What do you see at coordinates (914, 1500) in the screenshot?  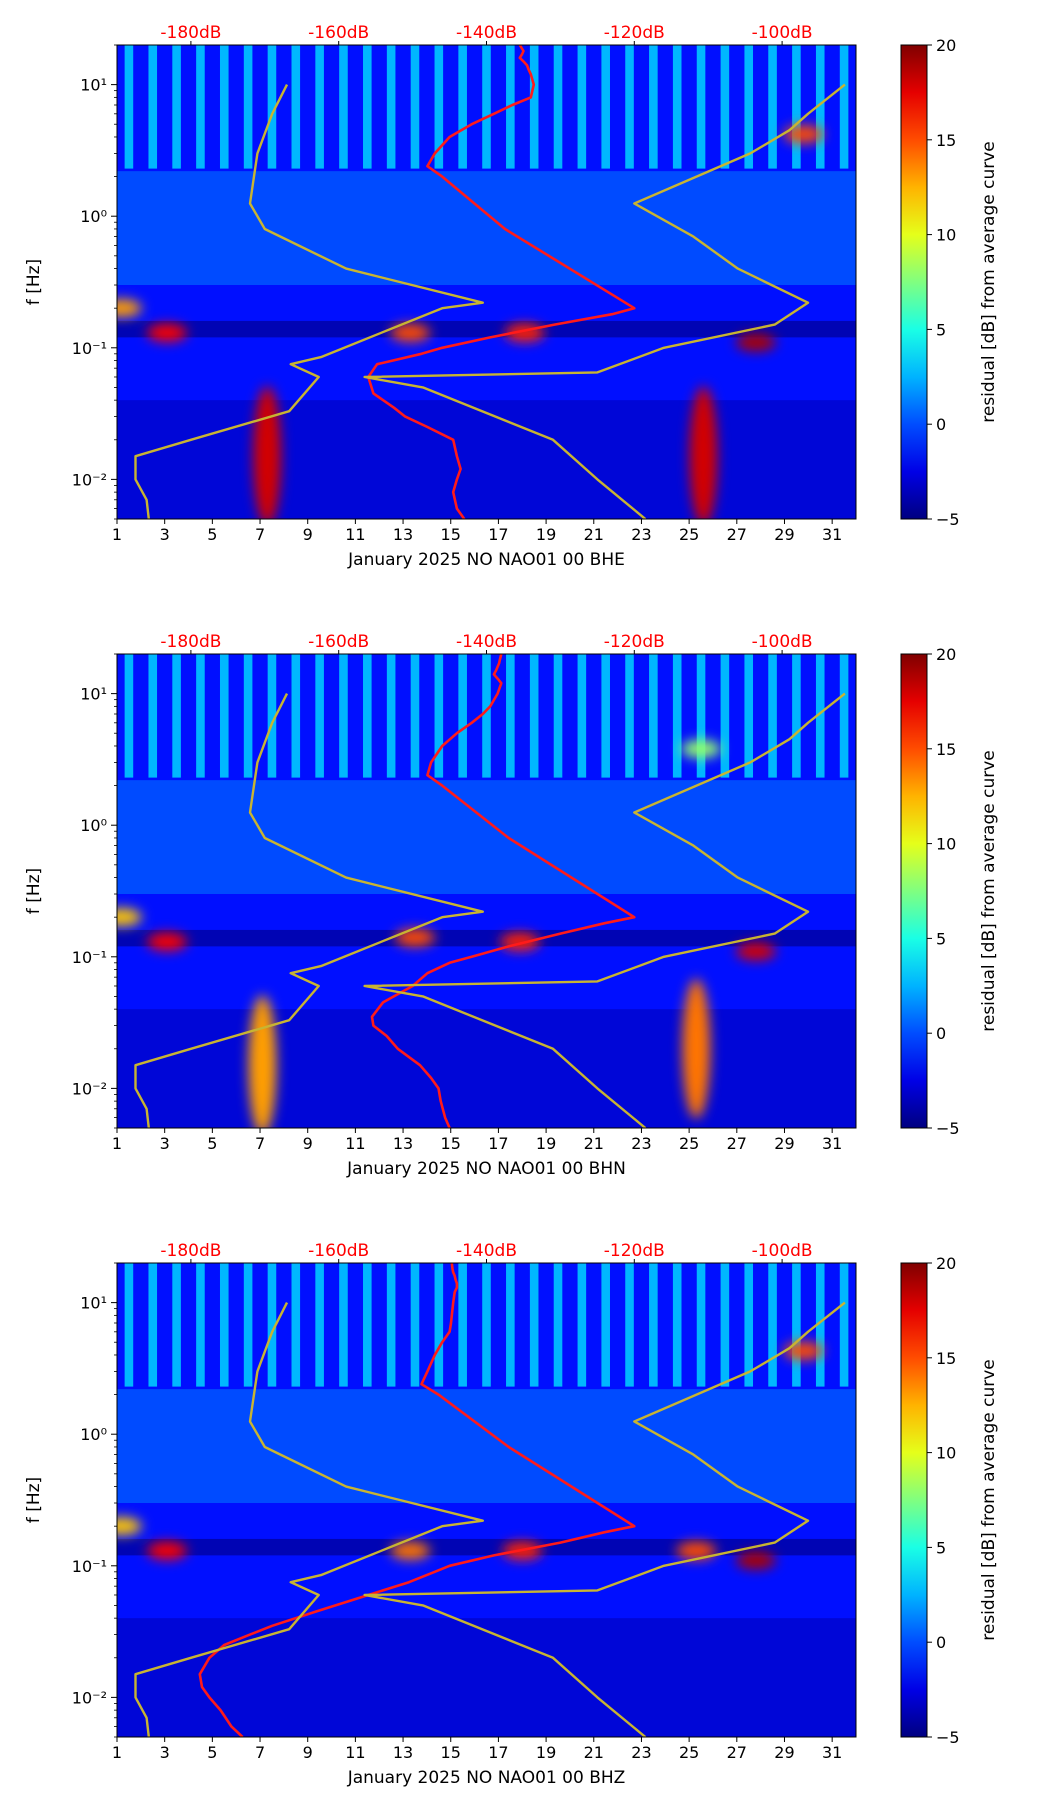 I see `colorbar-scale` at bounding box center [914, 1500].